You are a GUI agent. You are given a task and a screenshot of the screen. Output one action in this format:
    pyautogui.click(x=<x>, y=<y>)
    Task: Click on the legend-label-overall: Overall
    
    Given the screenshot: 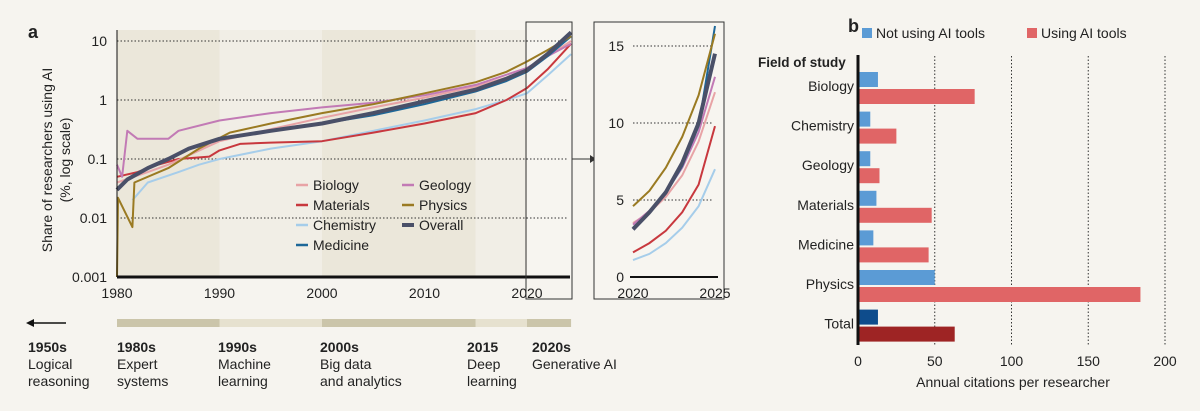 What is the action you would take?
    pyautogui.click(x=441, y=225)
    